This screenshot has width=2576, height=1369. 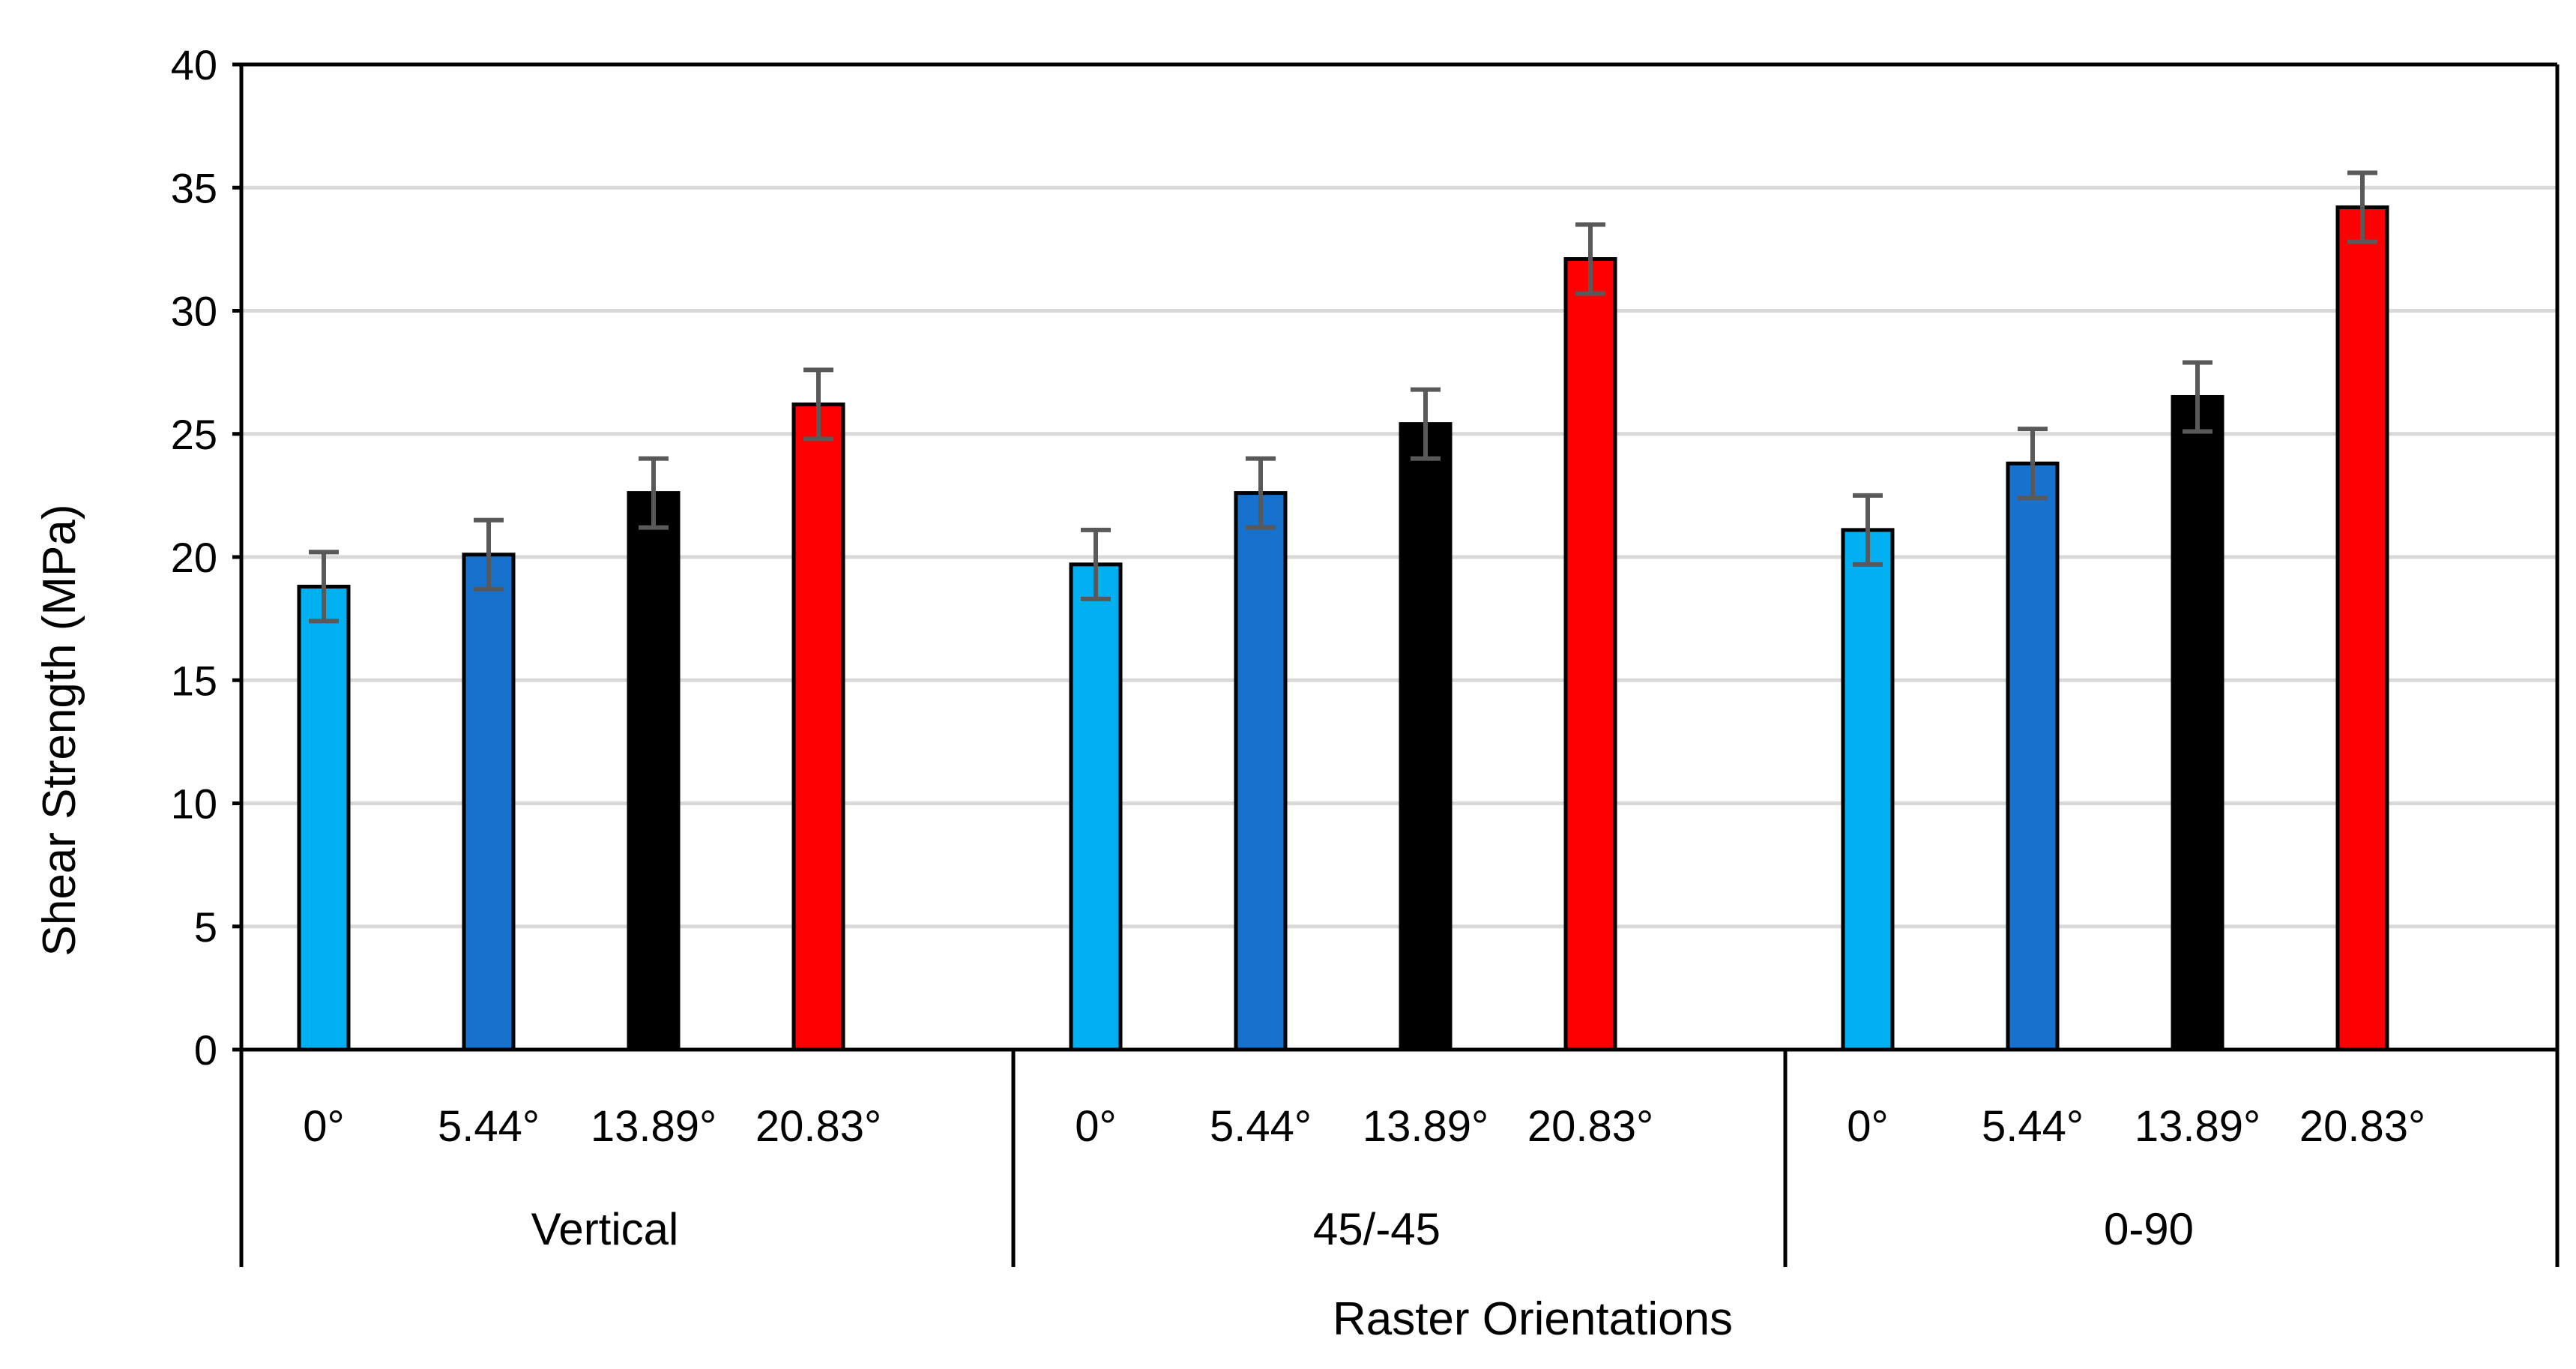 What do you see at coordinates (194, 434) in the screenshot?
I see `y-tick-label: 25` at bounding box center [194, 434].